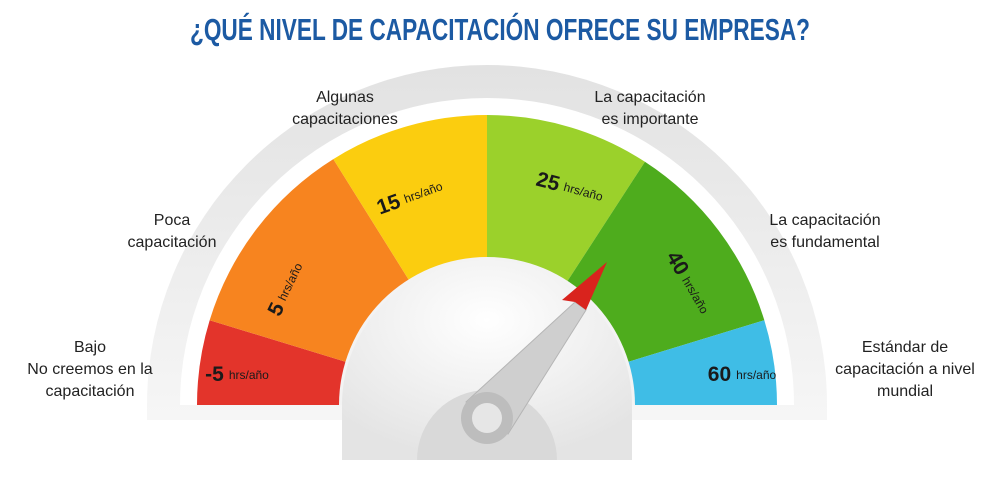 Image resolution: width=1000 pixels, height=477 pixels. Describe the element at coordinates (905, 347) in the screenshot. I see `label-line: Estándar de` at that location.